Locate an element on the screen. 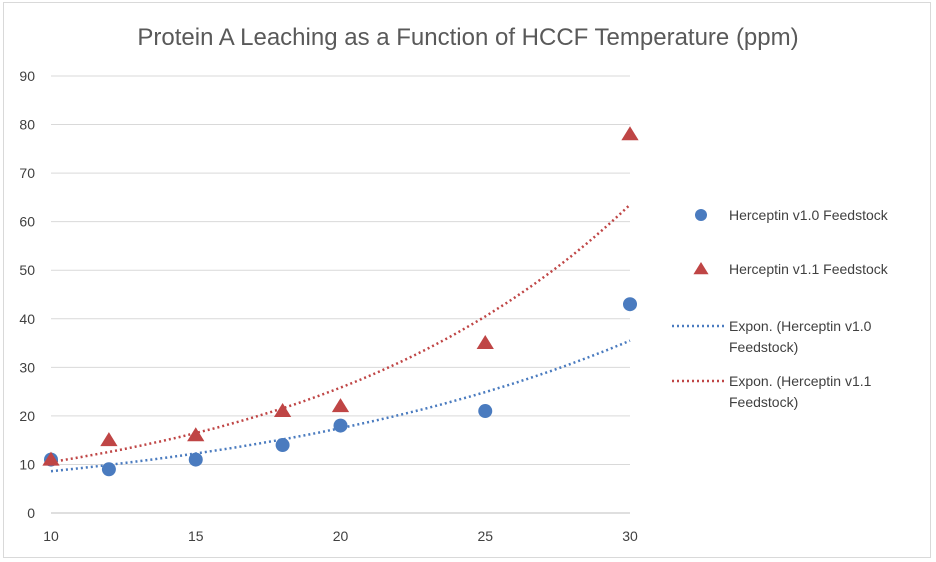 The image size is (936, 562). x-tick-label: 30 is located at coordinates (630, 536).